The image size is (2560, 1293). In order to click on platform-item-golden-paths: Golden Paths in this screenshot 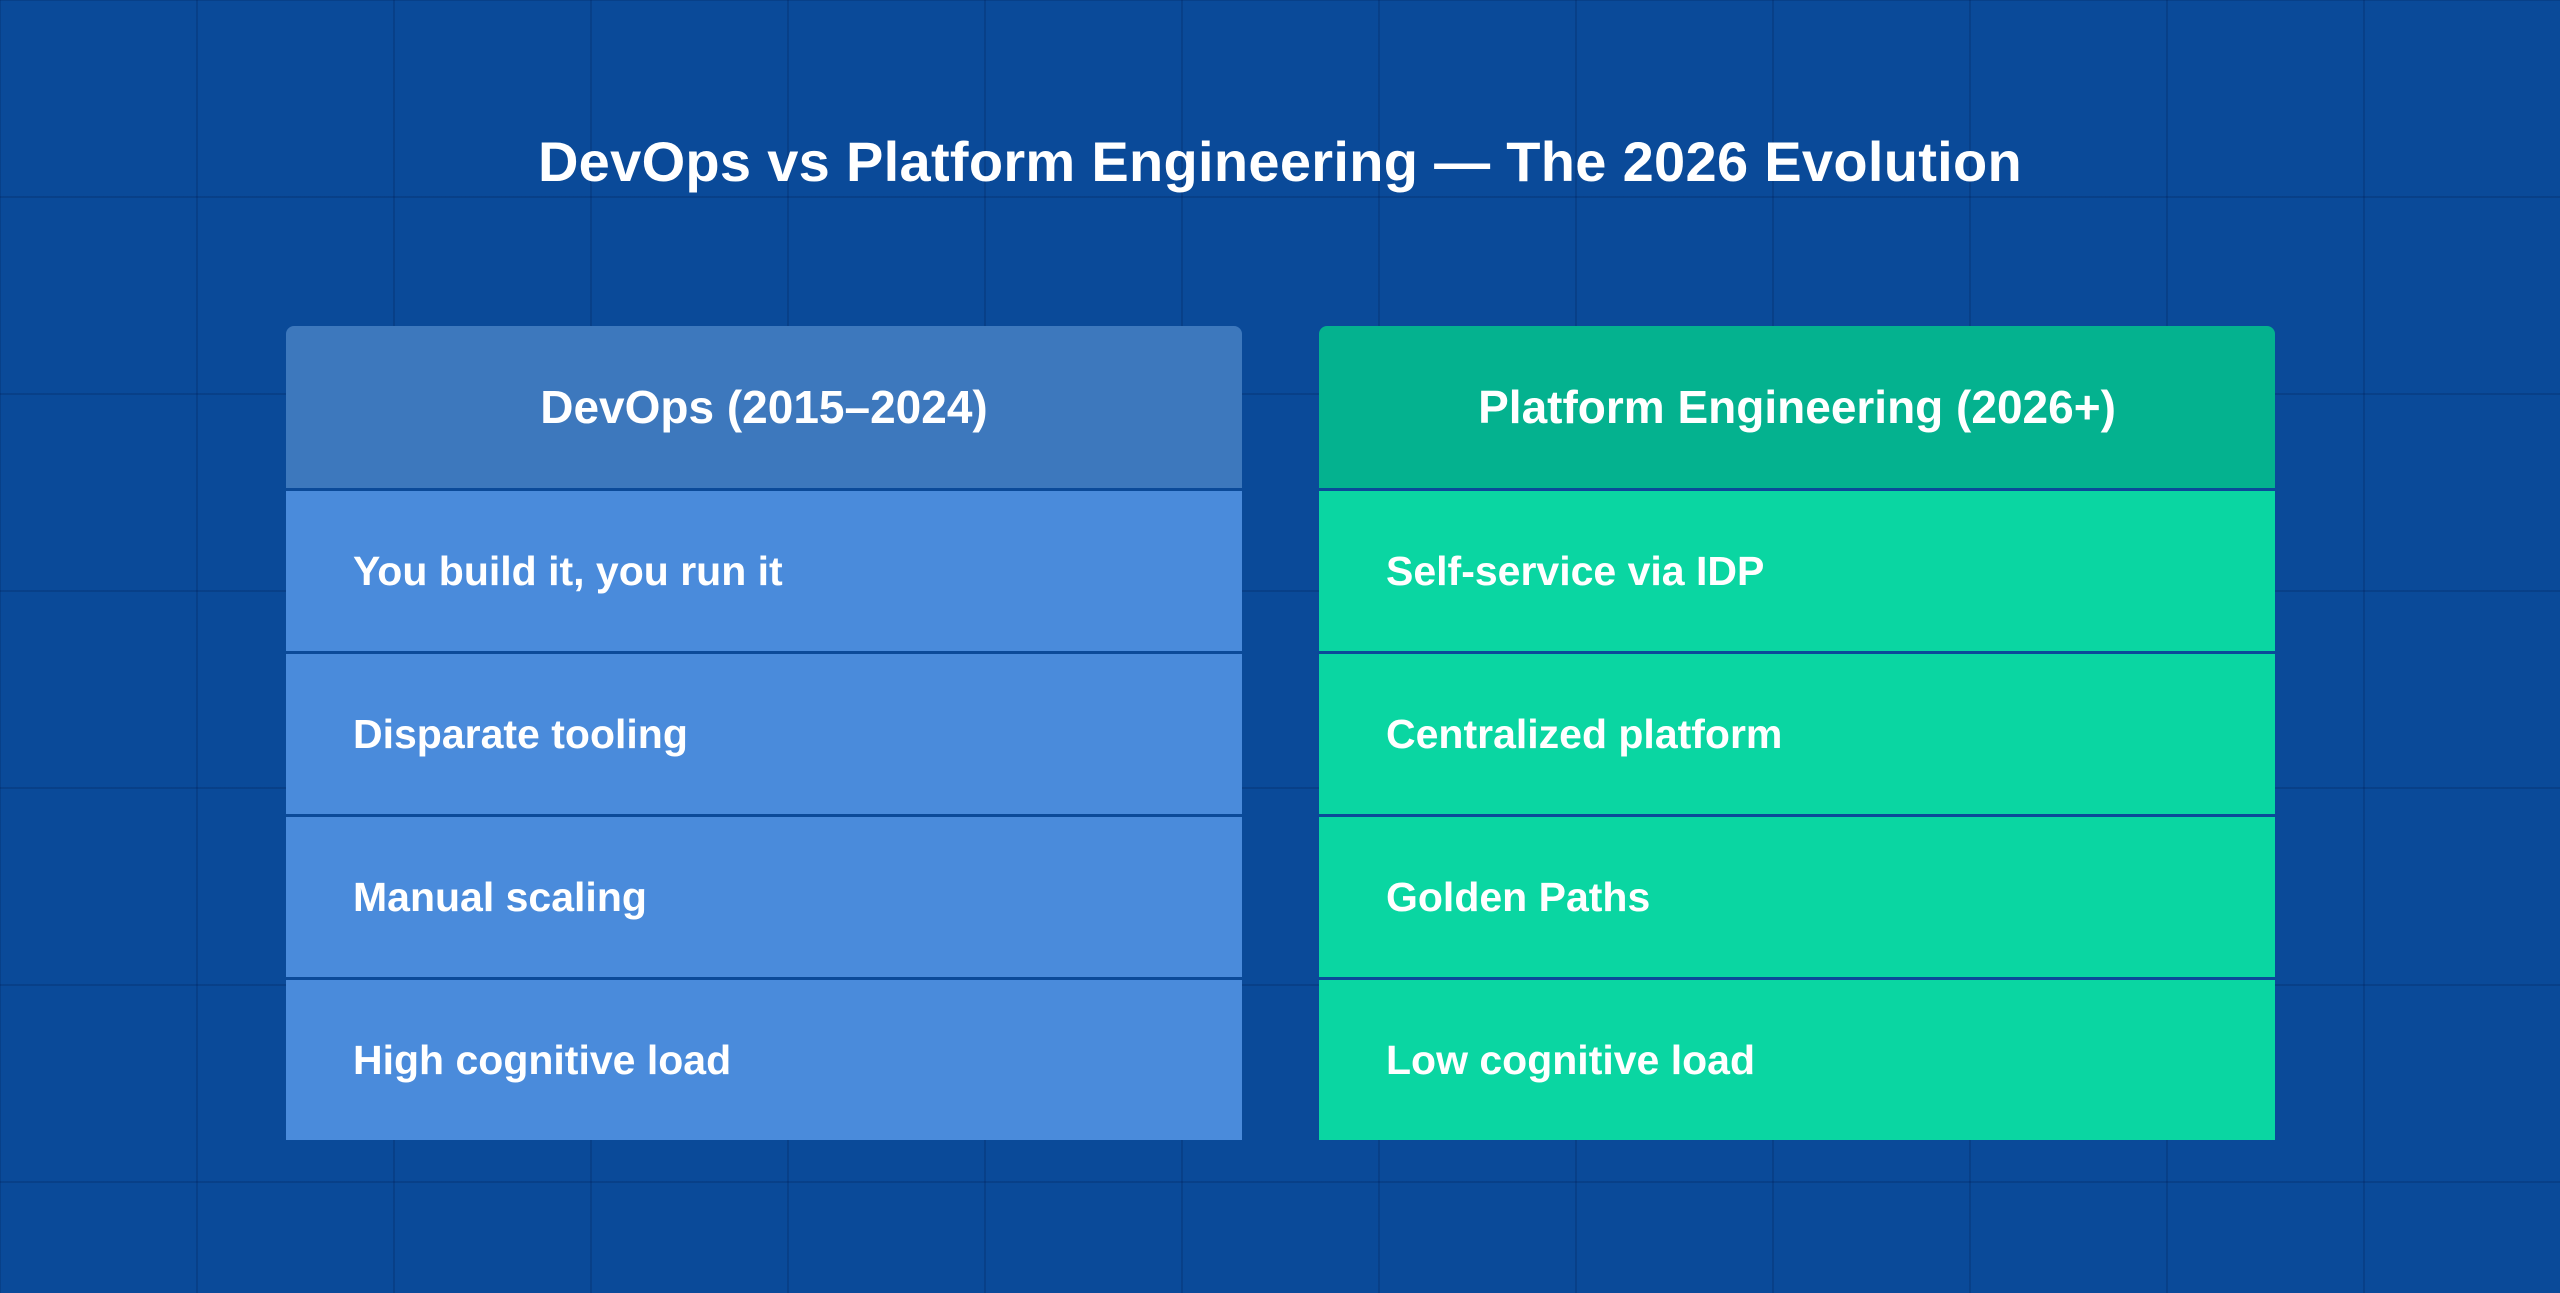, I will do `click(1797, 895)`.